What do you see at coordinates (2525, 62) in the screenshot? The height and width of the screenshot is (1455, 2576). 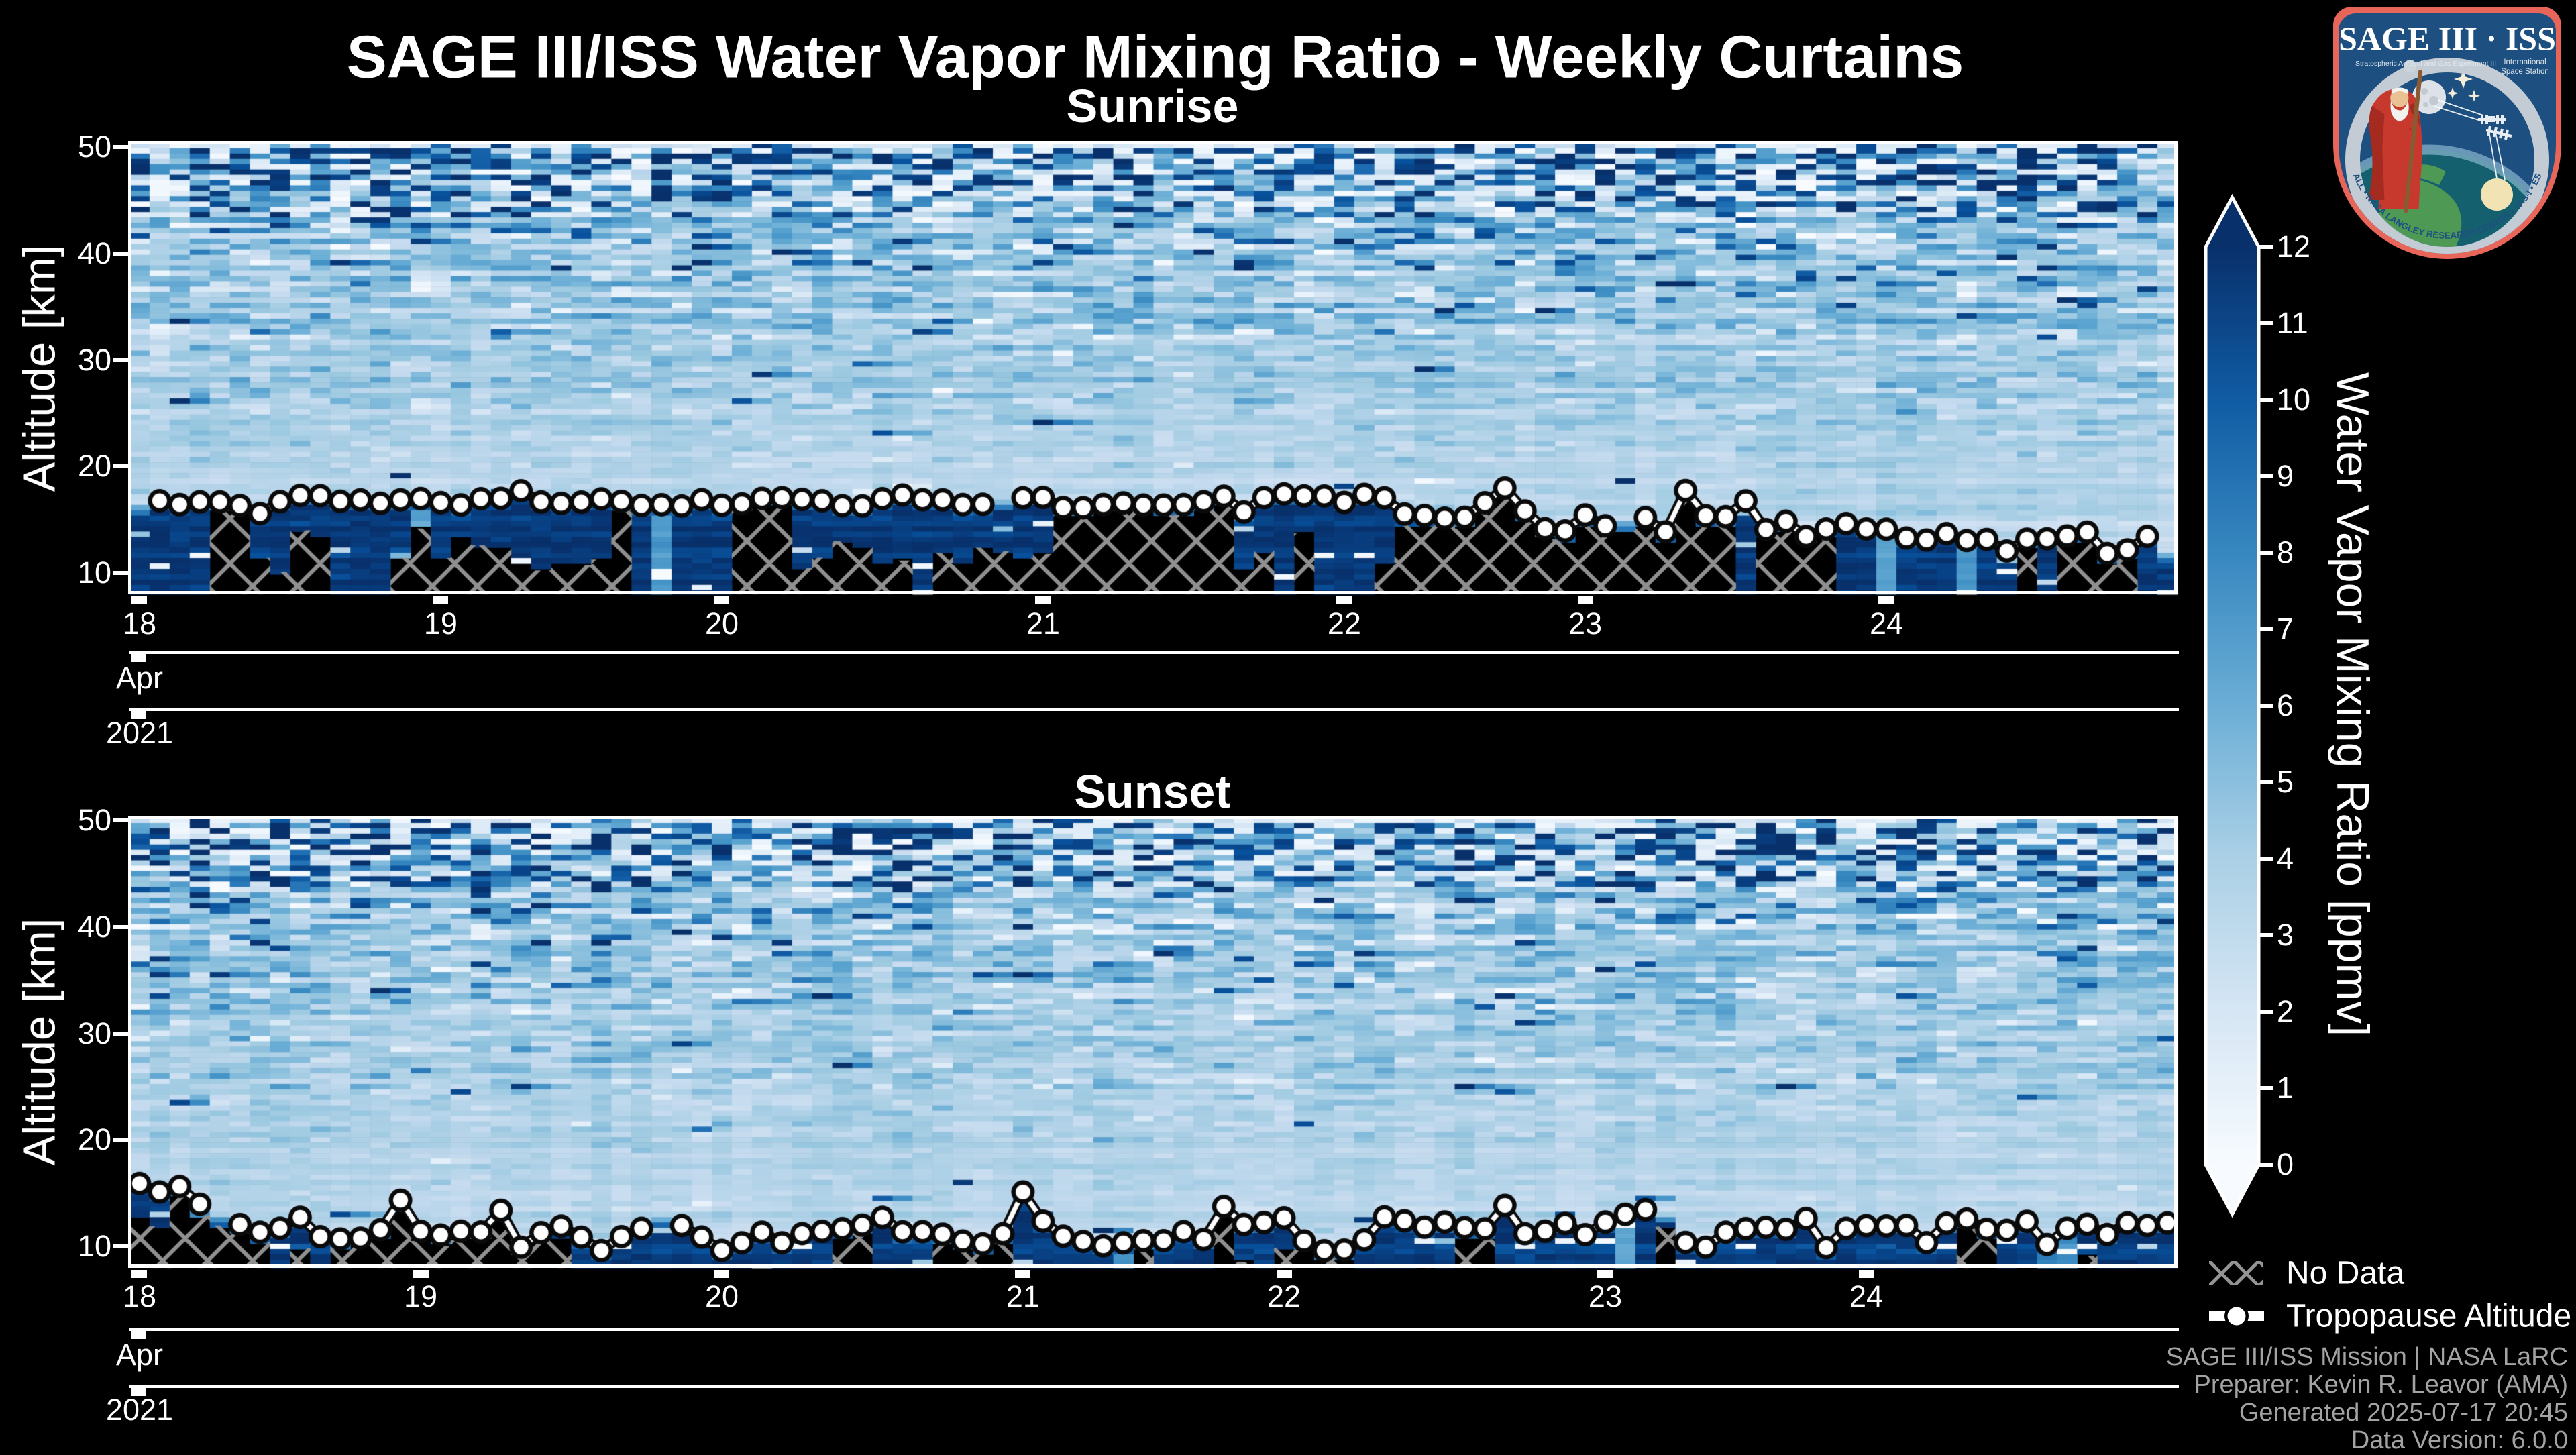 I see `svg-text: International` at bounding box center [2525, 62].